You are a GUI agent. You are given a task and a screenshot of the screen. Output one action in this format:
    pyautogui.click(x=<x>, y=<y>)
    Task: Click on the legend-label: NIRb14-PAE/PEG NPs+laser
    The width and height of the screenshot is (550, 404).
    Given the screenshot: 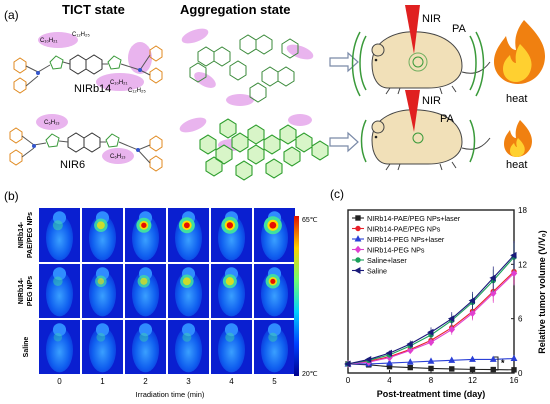 What is the action you would take?
    pyautogui.click(x=414, y=218)
    